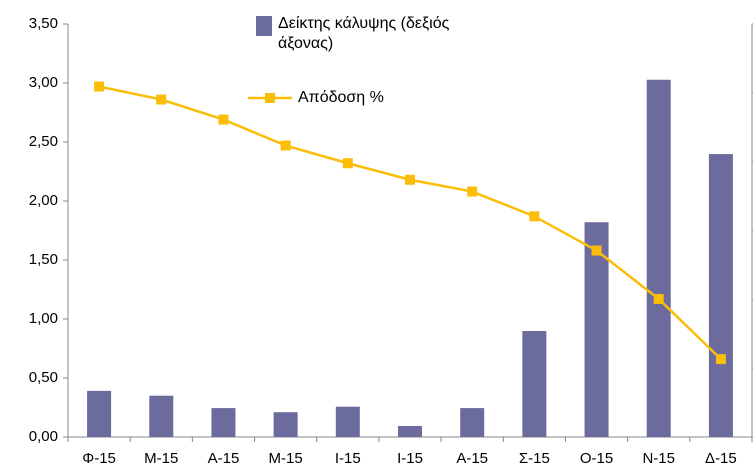 The width and height of the screenshot is (753, 470). What do you see at coordinates (341, 97) in the screenshot?
I see `legend-line-label: Απόδοση %` at bounding box center [341, 97].